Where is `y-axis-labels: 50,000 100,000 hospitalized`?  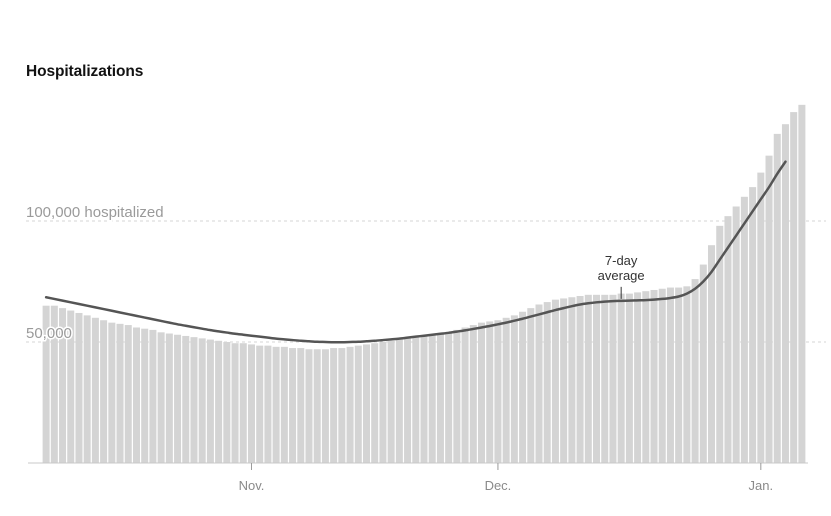
y-axis-labels: 50,000 100,000 hospitalized is located at coordinates (95, 273).